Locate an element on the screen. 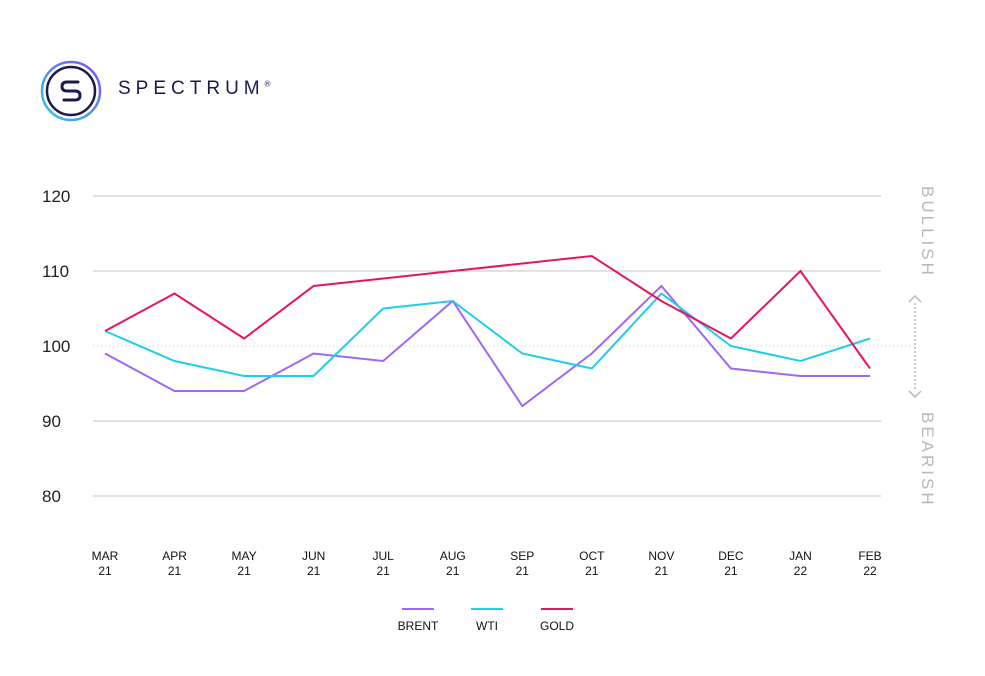 This screenshot has width=985, height=676. sentiment-indicator: BULLISH BEARISH is located at coordinates (922, 347).